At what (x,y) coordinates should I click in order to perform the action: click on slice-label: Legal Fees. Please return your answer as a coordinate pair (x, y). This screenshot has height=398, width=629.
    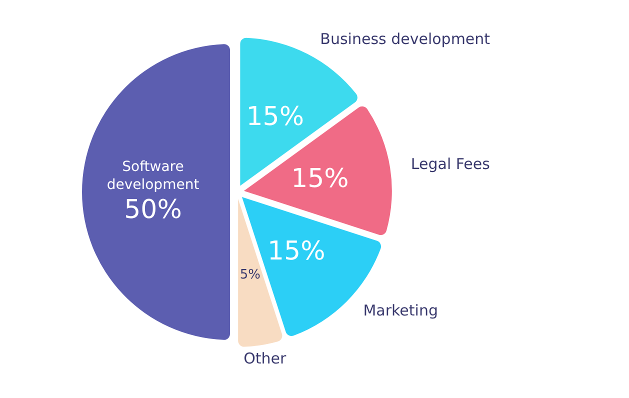
    Looking at the image, I should click on (450, 163).